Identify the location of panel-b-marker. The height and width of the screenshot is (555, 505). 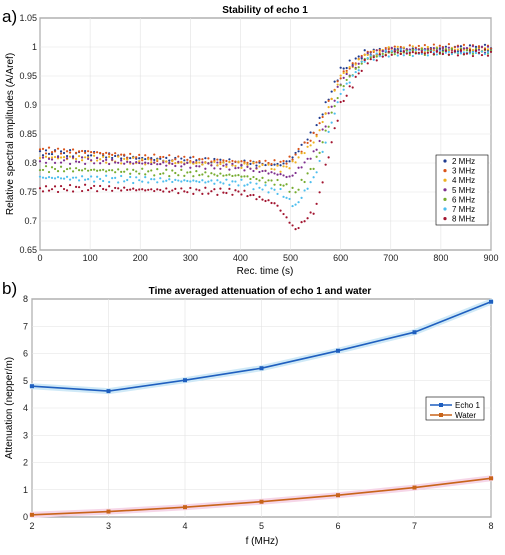
(185, 380).